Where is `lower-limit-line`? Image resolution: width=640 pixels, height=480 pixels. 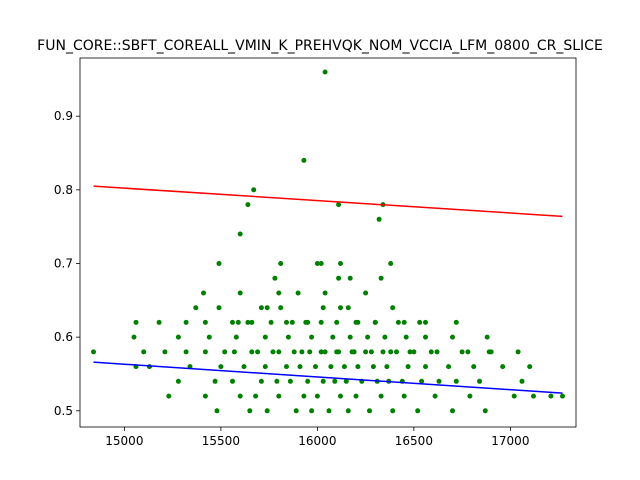
lower-limit-line is located at coordinates (328, 377).